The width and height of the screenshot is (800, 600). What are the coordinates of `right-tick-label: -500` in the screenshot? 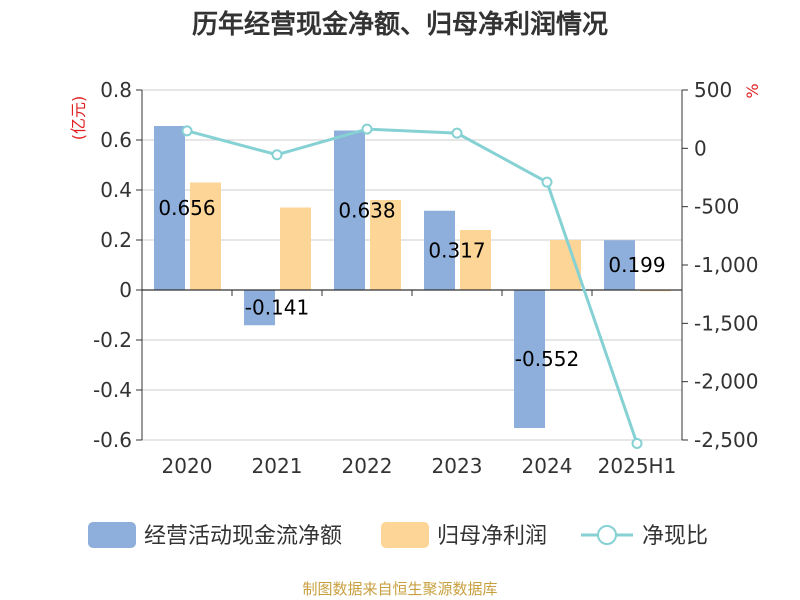 It's located at (716, 207).